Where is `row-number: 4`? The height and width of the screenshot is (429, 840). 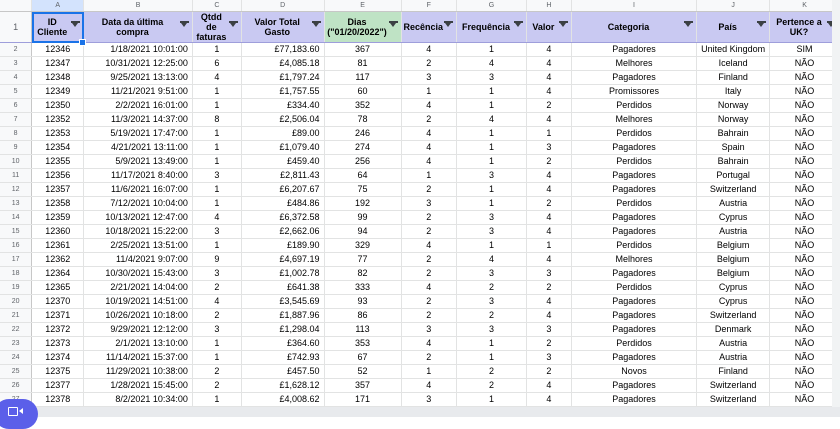 row-number: 4 is located at coordinates (16, 77).